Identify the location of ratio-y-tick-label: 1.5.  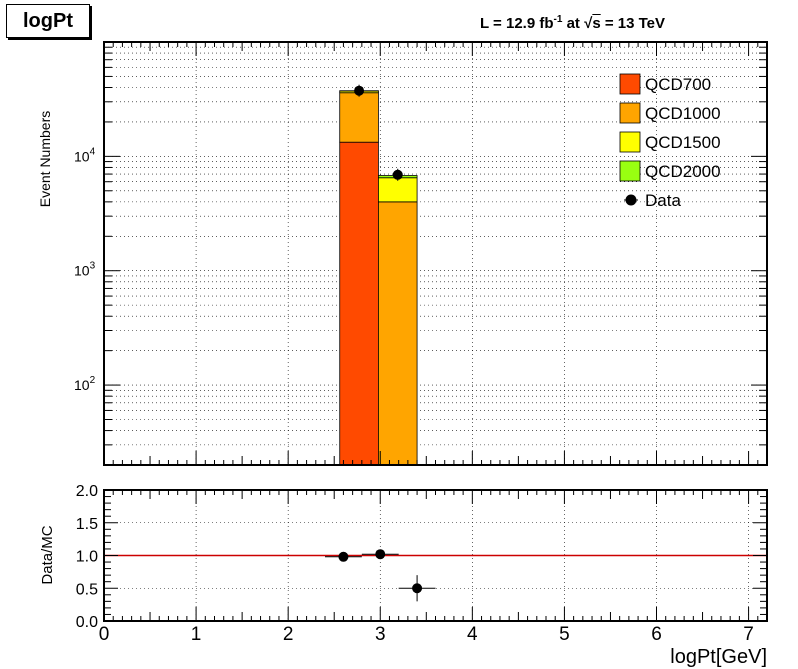
(87, 524).